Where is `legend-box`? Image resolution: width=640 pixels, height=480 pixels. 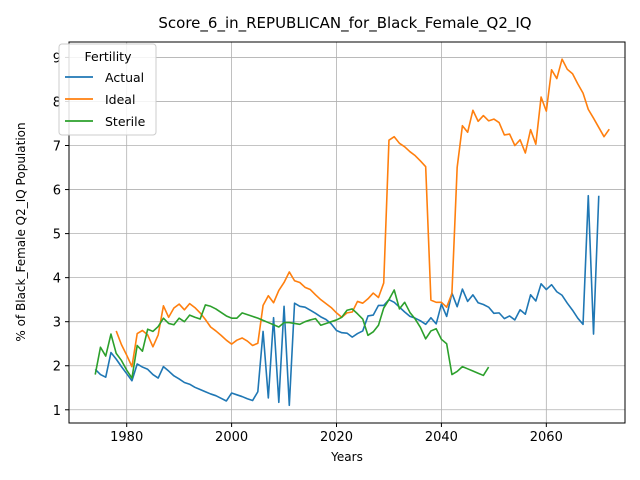
legend-box is located at coordinates (107, 89).